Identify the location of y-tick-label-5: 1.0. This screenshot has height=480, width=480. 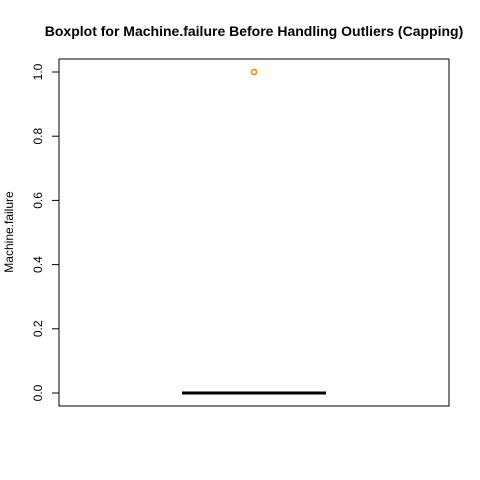
(38, 71).